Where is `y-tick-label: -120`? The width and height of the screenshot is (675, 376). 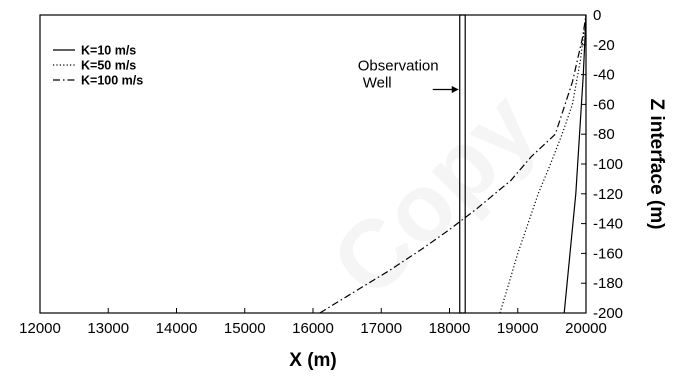 y-tick-label: -120 is located at coordinates (608, 194).